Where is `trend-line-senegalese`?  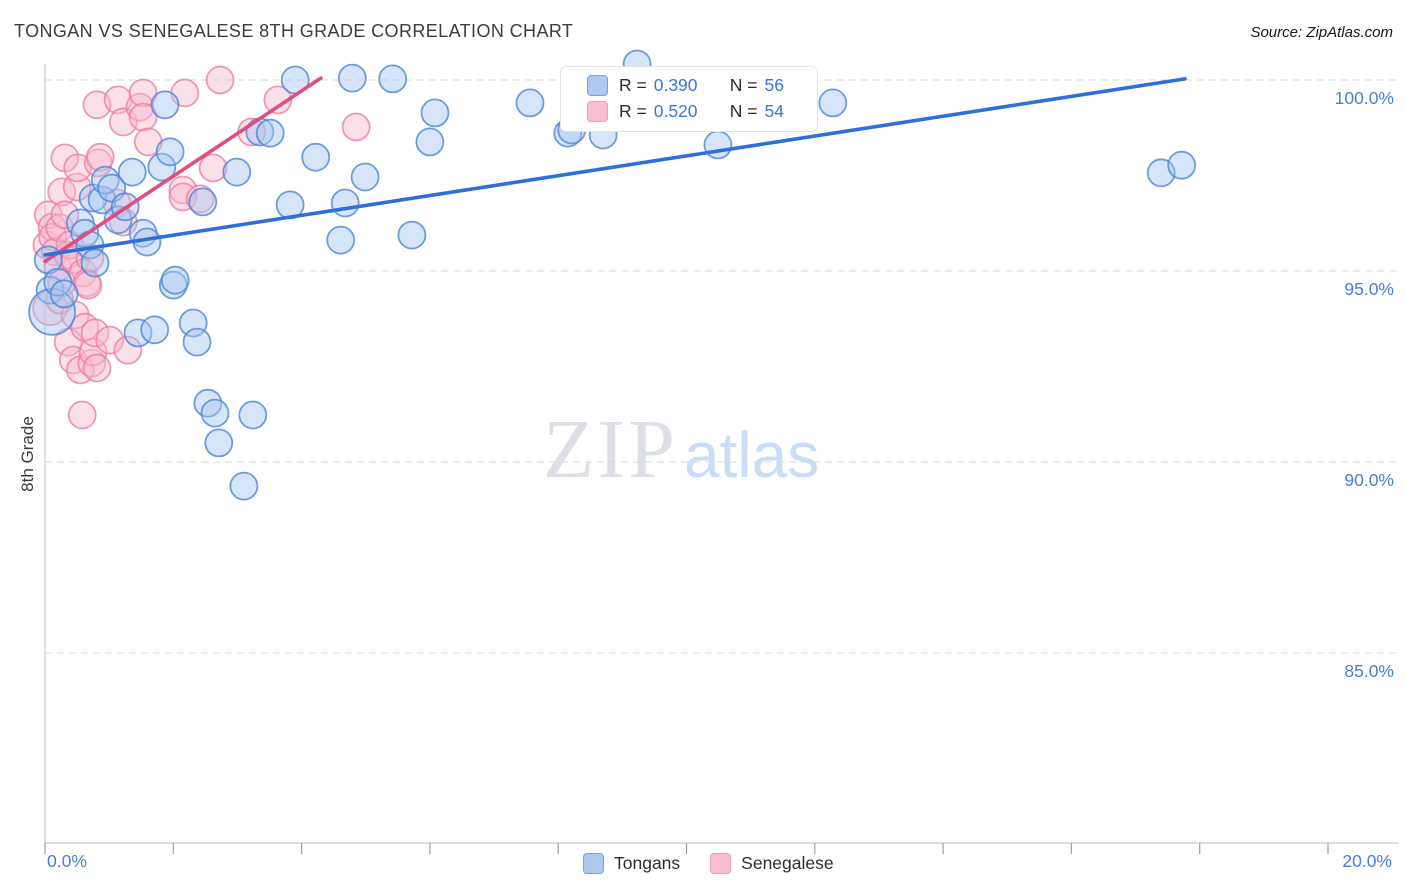 trend-line-senegalese is located at coordinates (183, 170).